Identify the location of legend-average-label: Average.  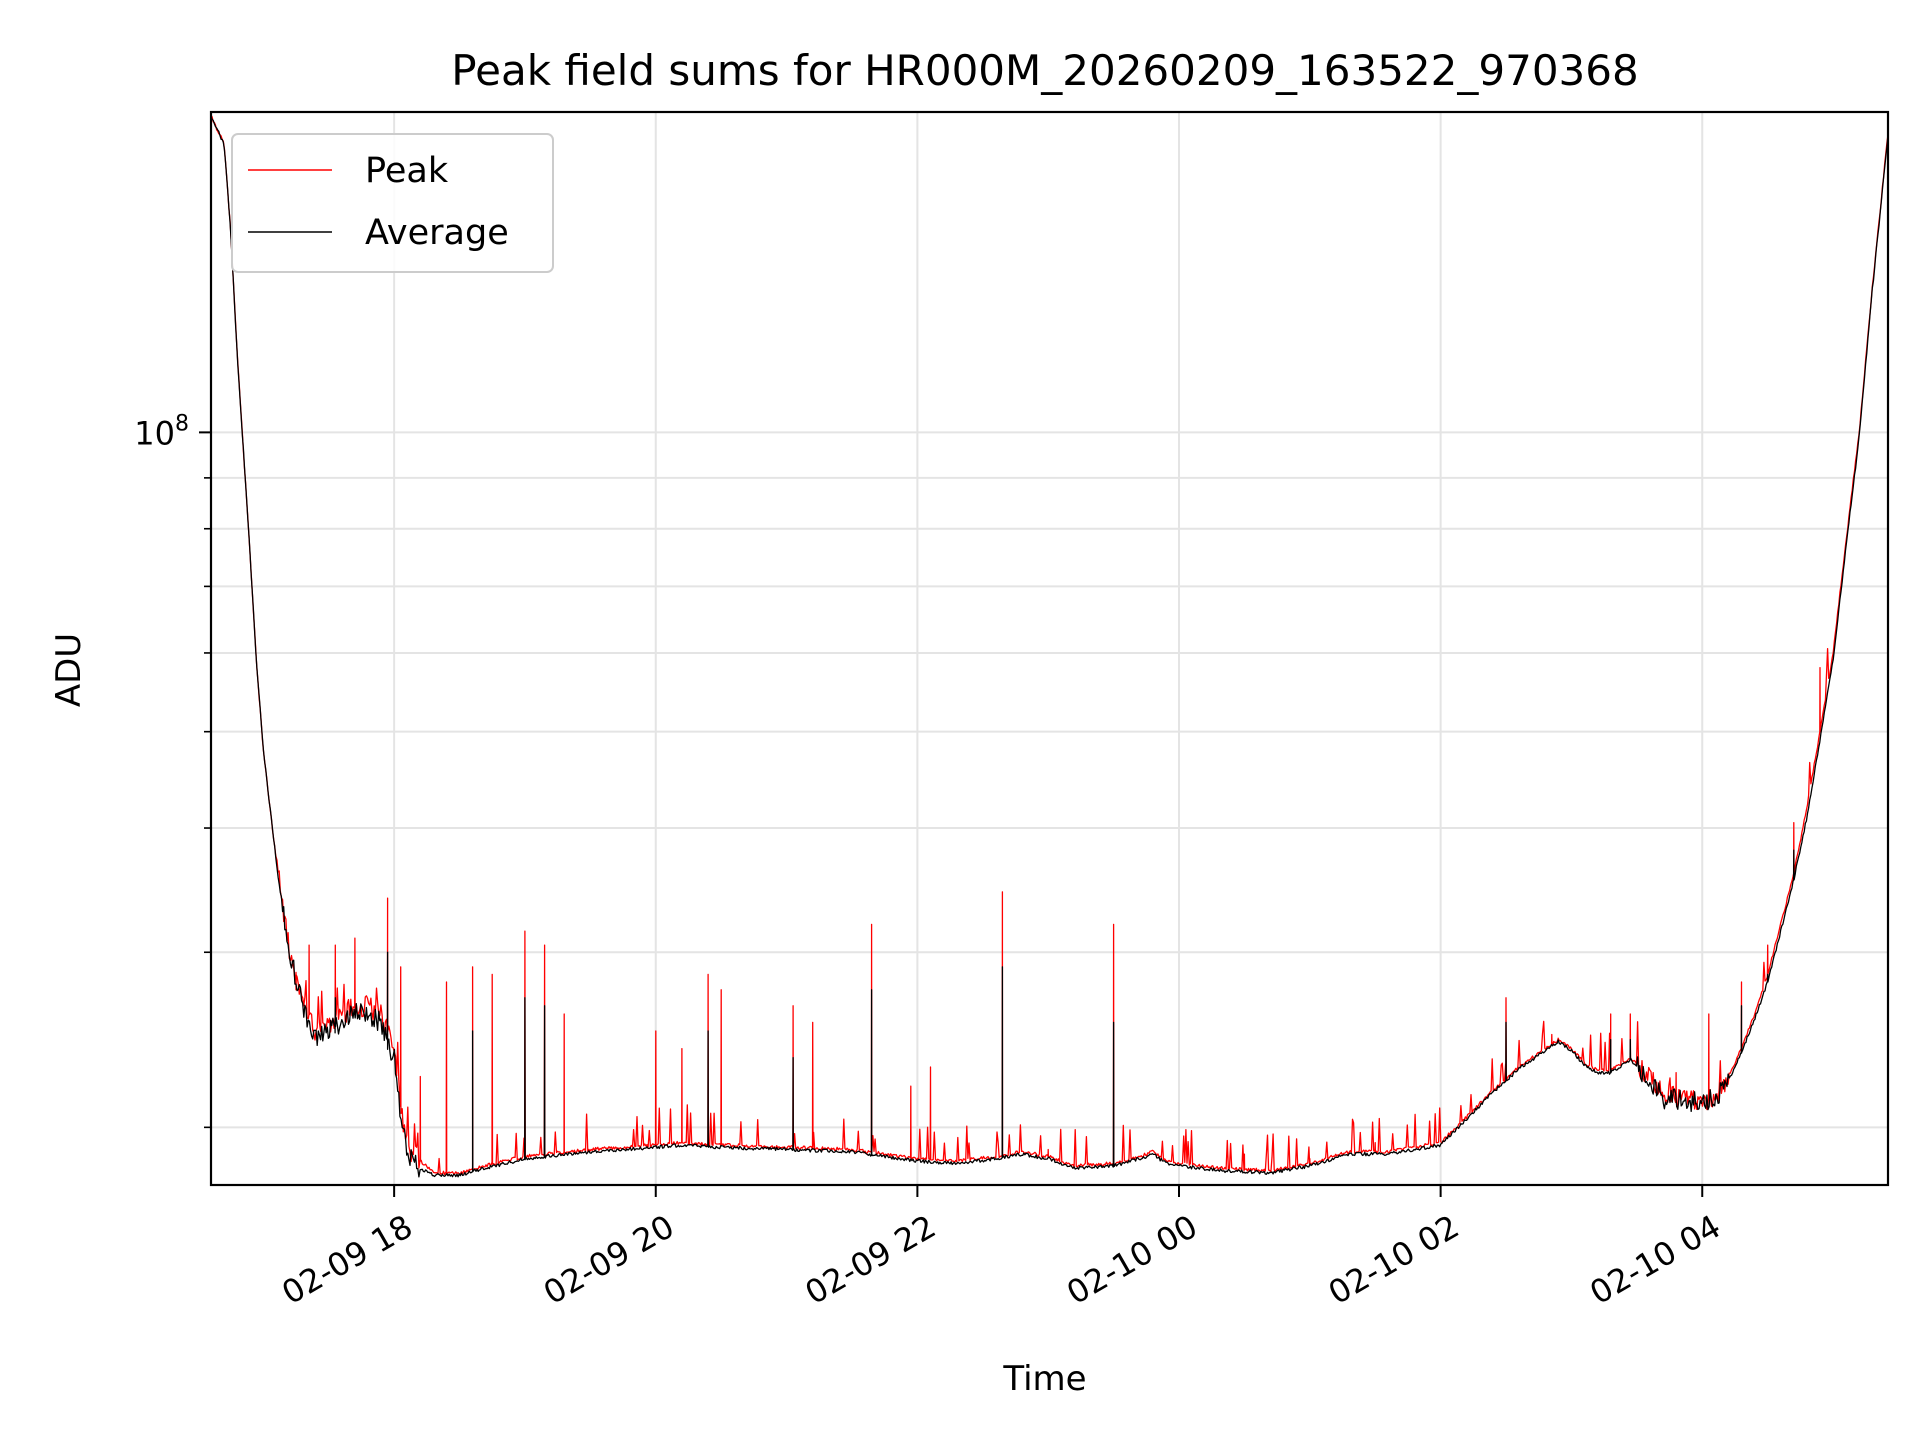
(437, 233).